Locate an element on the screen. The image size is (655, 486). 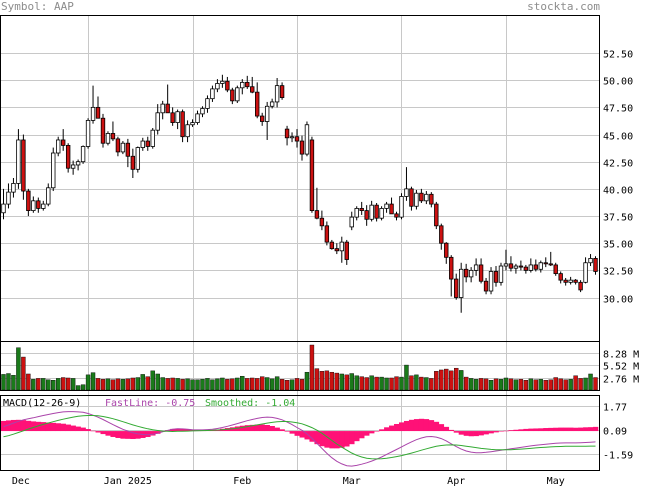
macd-histogram is located at coordinates (300, 433).